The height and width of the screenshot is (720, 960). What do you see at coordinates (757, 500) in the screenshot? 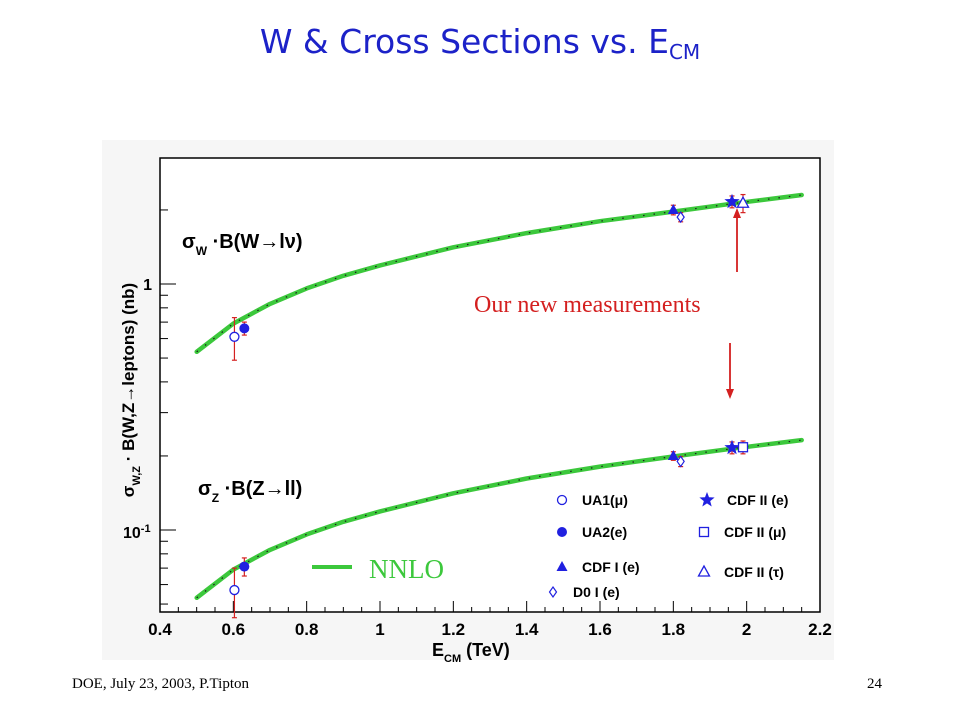
I see `legend-label: CDF II (e)` at bounding box center [757, 500].